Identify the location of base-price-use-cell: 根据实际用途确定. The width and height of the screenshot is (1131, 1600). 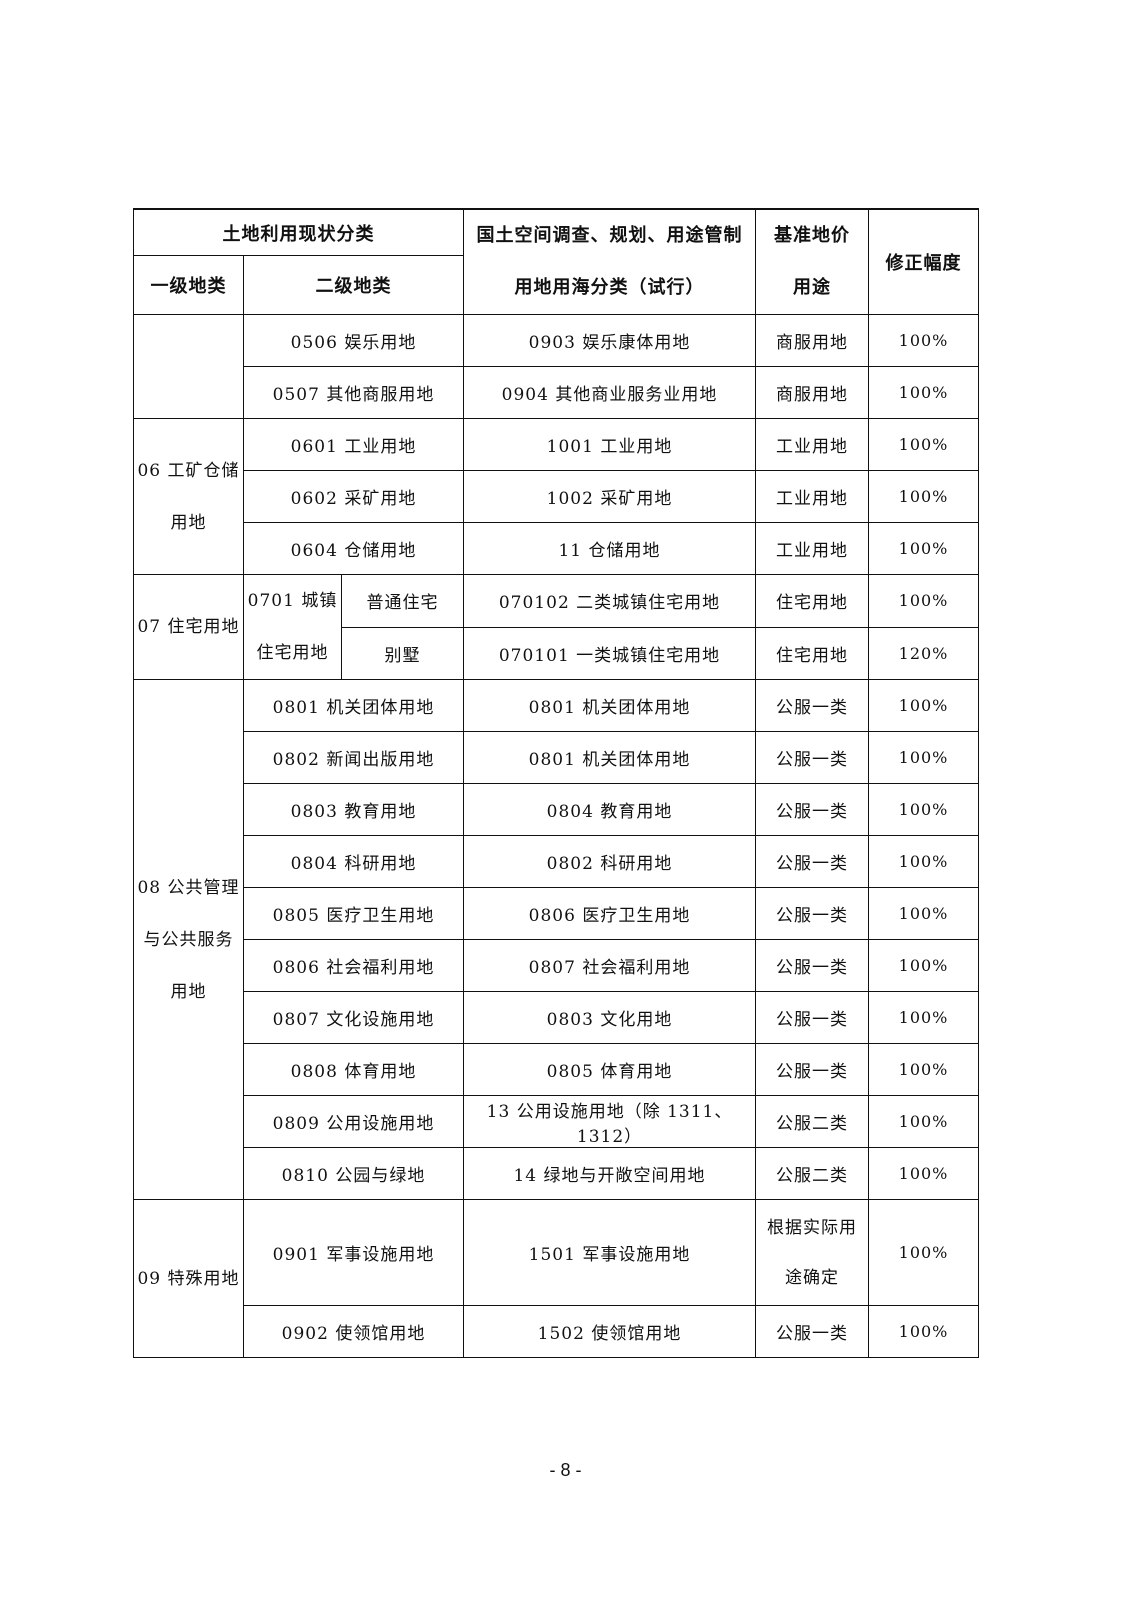
(812, 1252).